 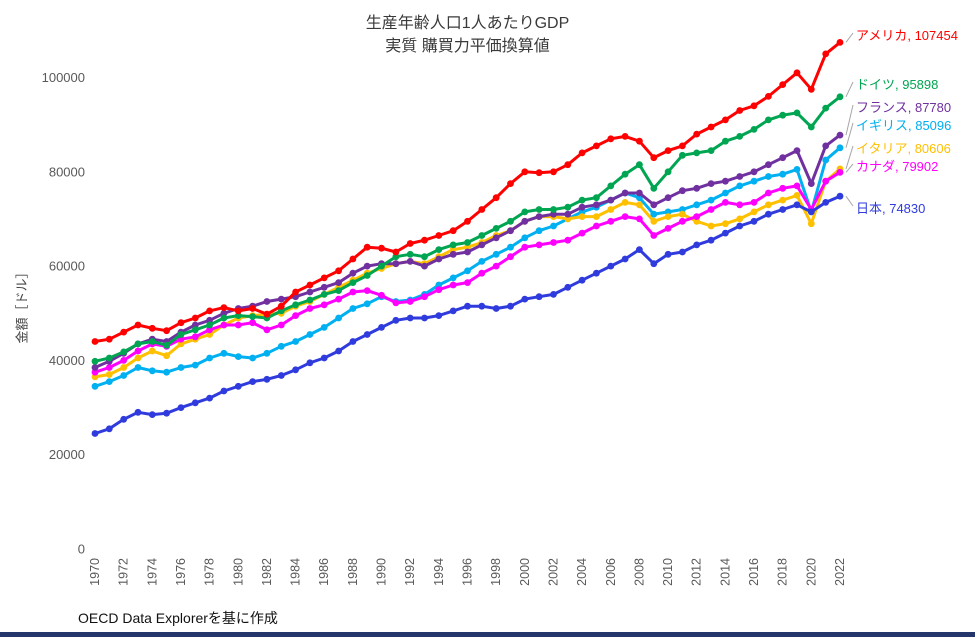 What do you see at coordinates (353, 572) in the screenshot?
I see `x-tick-label: 1988` at bounding box center [353, 572].